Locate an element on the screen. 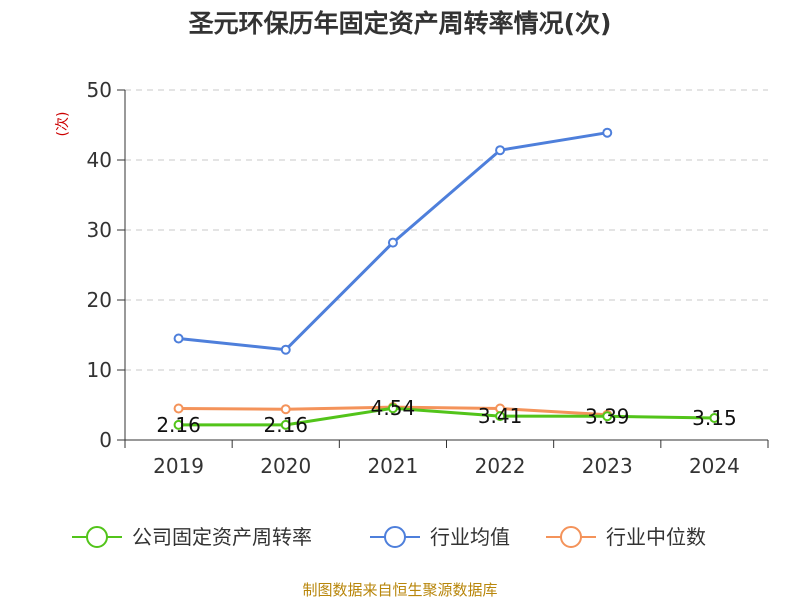  y-tick-label: 10 is located at coordinates (99, 370).